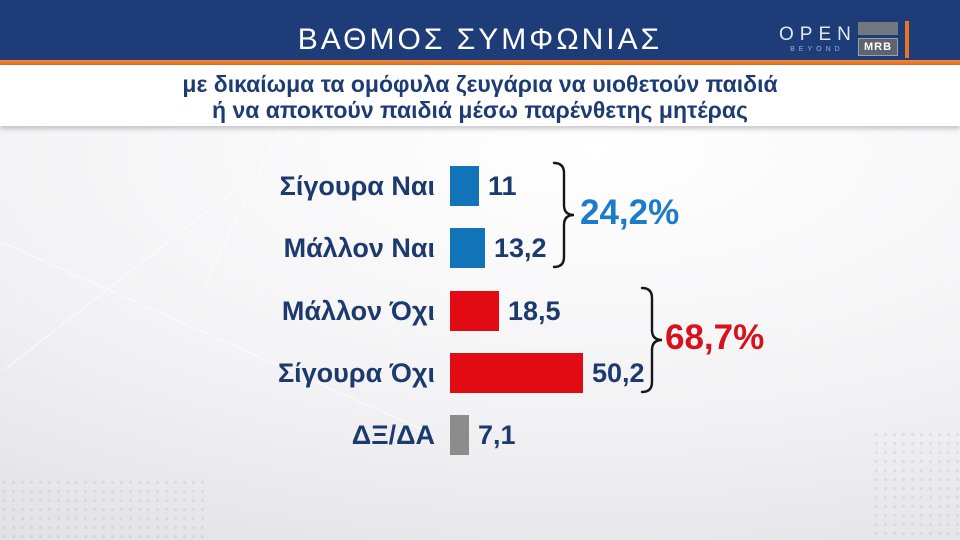  Describe the element at coordinates (459, 435) in the screenshot. I see `bar-dx-da` at that location.